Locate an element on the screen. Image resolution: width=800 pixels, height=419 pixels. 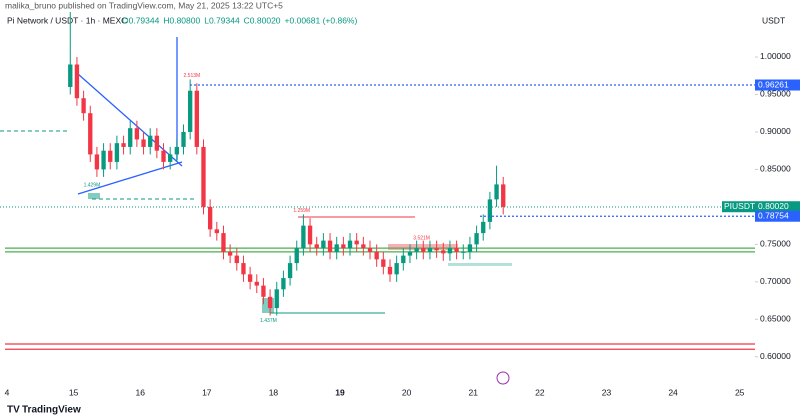
y-tick-label: 0.85000 is located at coordinates (775, 169).